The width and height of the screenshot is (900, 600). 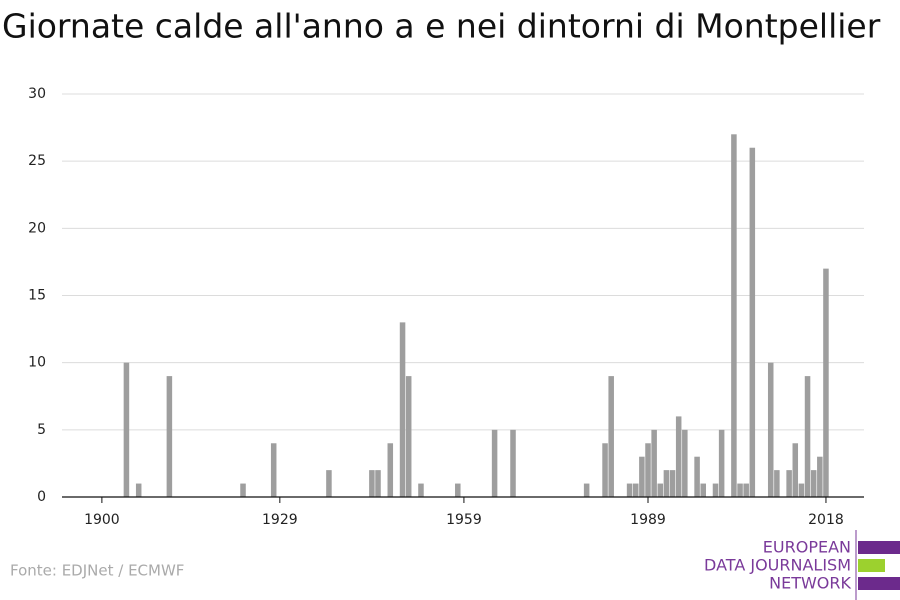 I want to click on x-tick-label: 1989, so click(x=648, y=520).